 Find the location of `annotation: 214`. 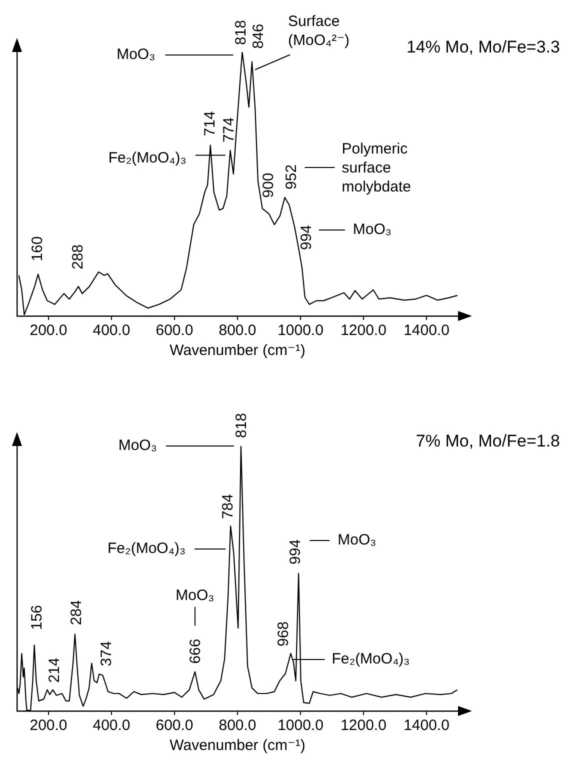

annotation: 214 is located at coordinates (55, 670).